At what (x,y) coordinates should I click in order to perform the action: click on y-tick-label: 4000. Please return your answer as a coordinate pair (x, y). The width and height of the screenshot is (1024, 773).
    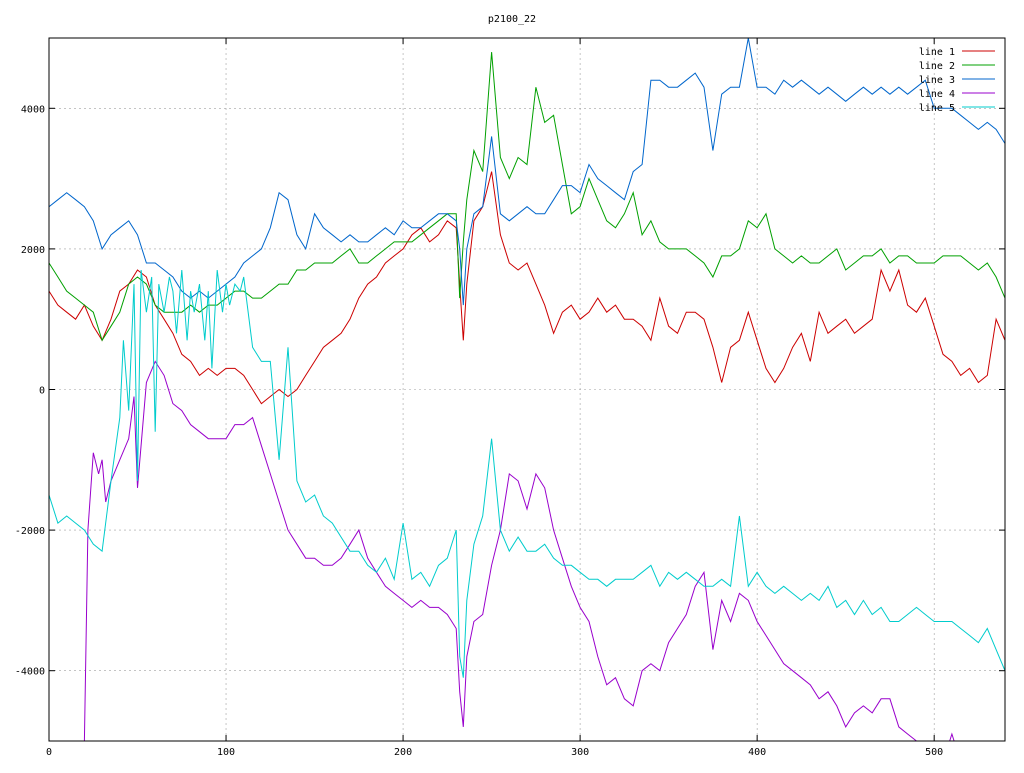
    Looking at the image, I should click on (33, 109).